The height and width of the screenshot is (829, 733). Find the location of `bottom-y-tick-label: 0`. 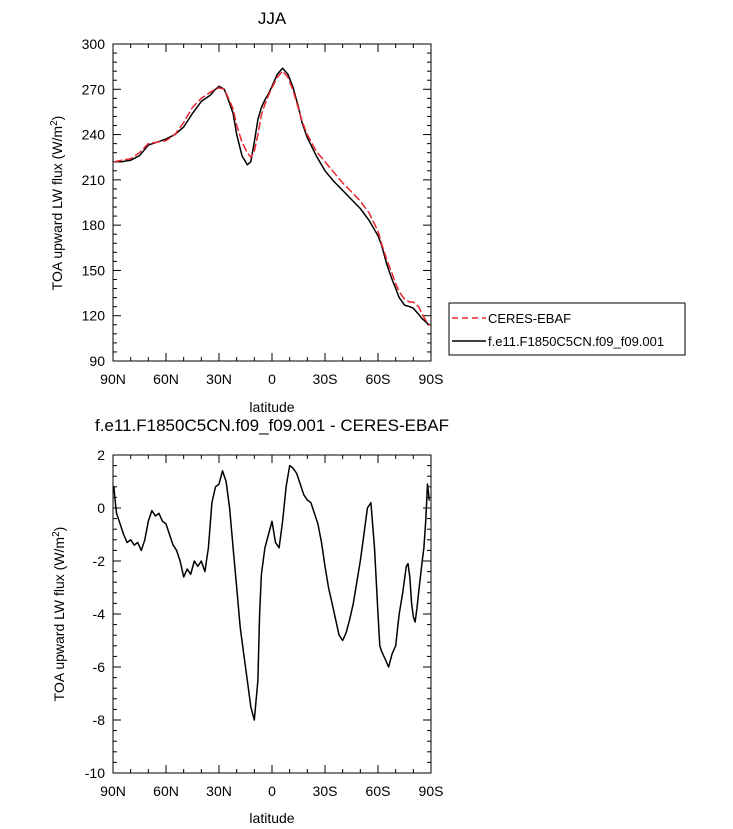

bottom-y-tick-label: 0 is located at coordinates (101, 508).